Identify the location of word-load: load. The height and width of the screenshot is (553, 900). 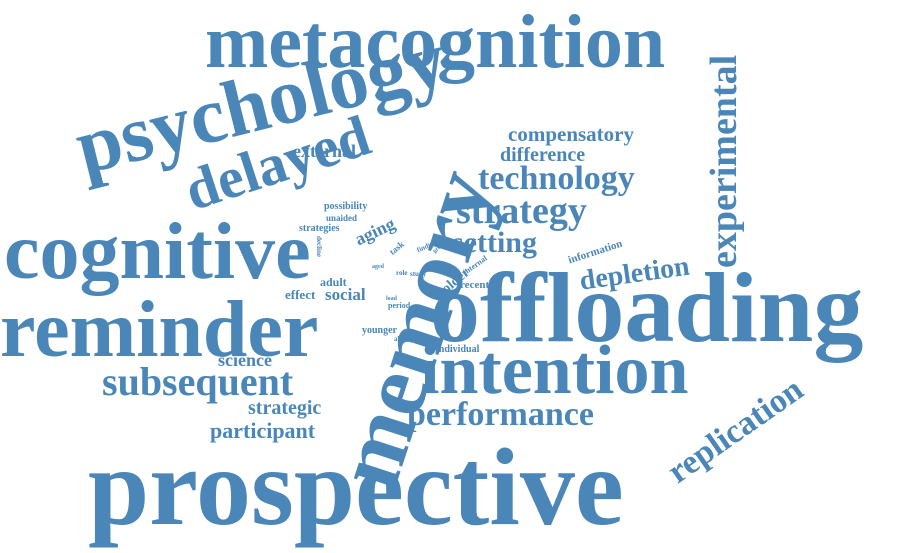
(392, 299).